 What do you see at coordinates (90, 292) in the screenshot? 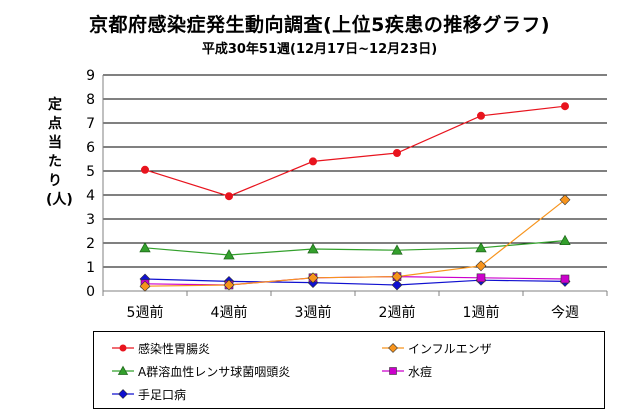
I see `y-tick-label-0: 0` at bounding box center [90, 292].